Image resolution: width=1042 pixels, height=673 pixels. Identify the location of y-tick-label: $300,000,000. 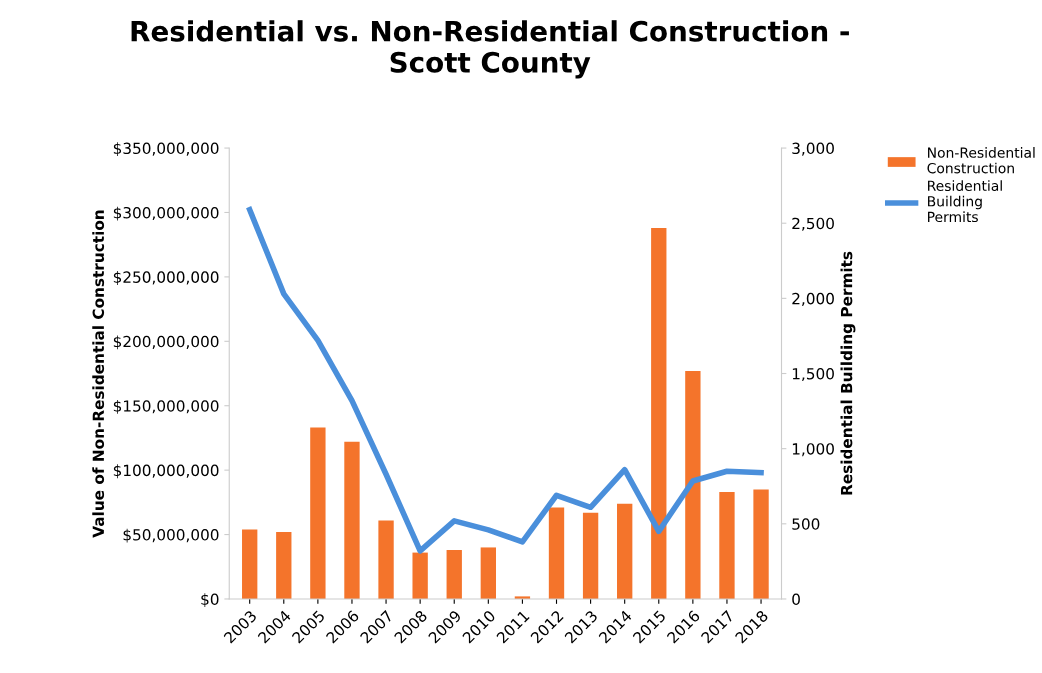
(166, 213).